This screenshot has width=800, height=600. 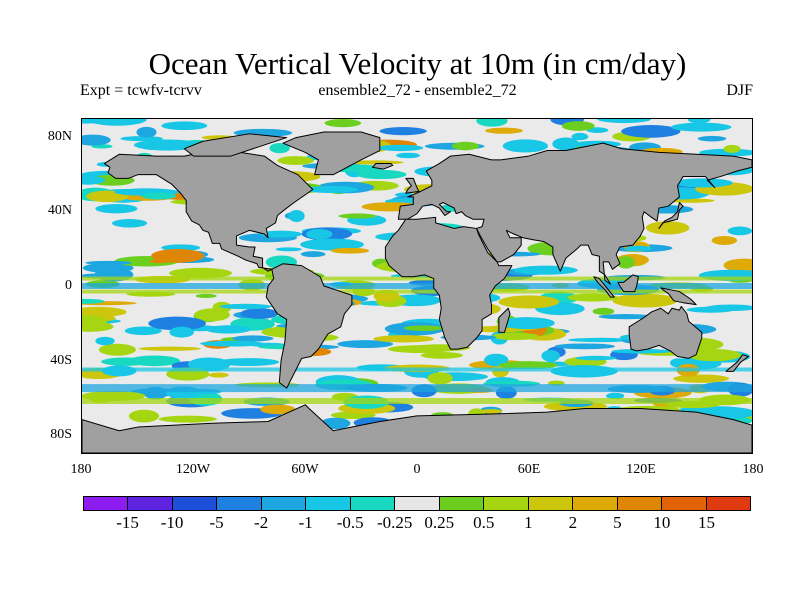 I want to click on lon-tick-label: 60E, so click(x=529, y=469).